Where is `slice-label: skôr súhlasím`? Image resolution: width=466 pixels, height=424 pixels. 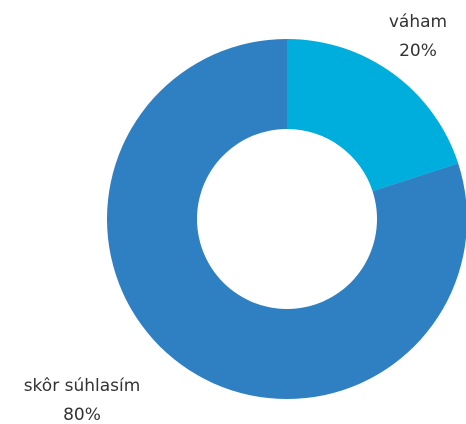
slice-label: skôr súhlasím is located at coordinates (82, 386).